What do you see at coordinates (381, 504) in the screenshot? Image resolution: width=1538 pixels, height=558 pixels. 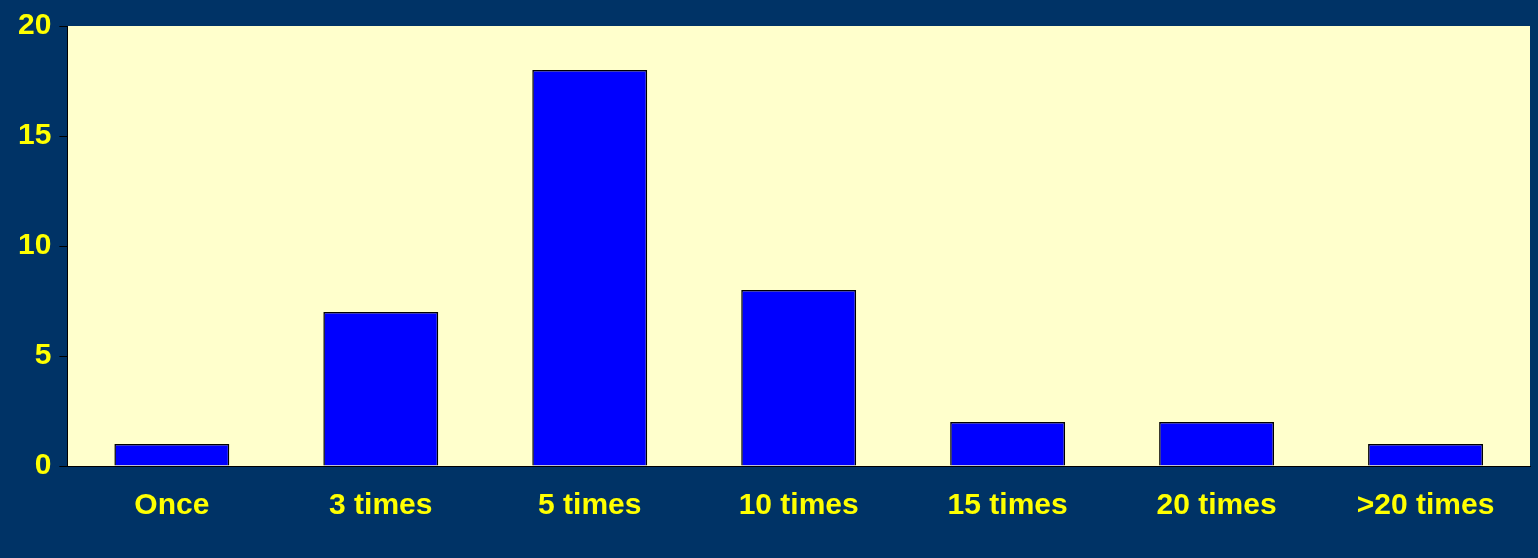 I see `x-tick-label: 3 times` at bounding box center [381, 504].